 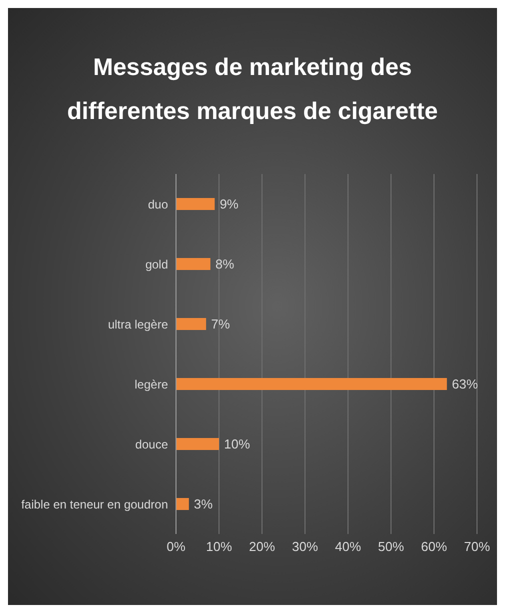 What do you see at coordinates (219, 546) in the screenshot?
I see `x-tick-label: 10%` at bounding box center [219, 546].